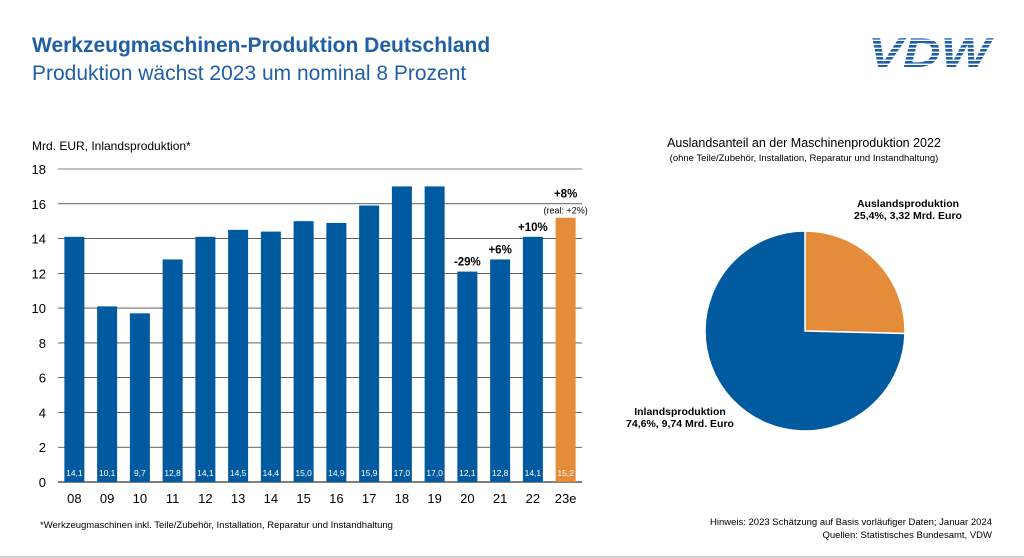  I want to click on y-tick-label: 16, so click(39, 204).